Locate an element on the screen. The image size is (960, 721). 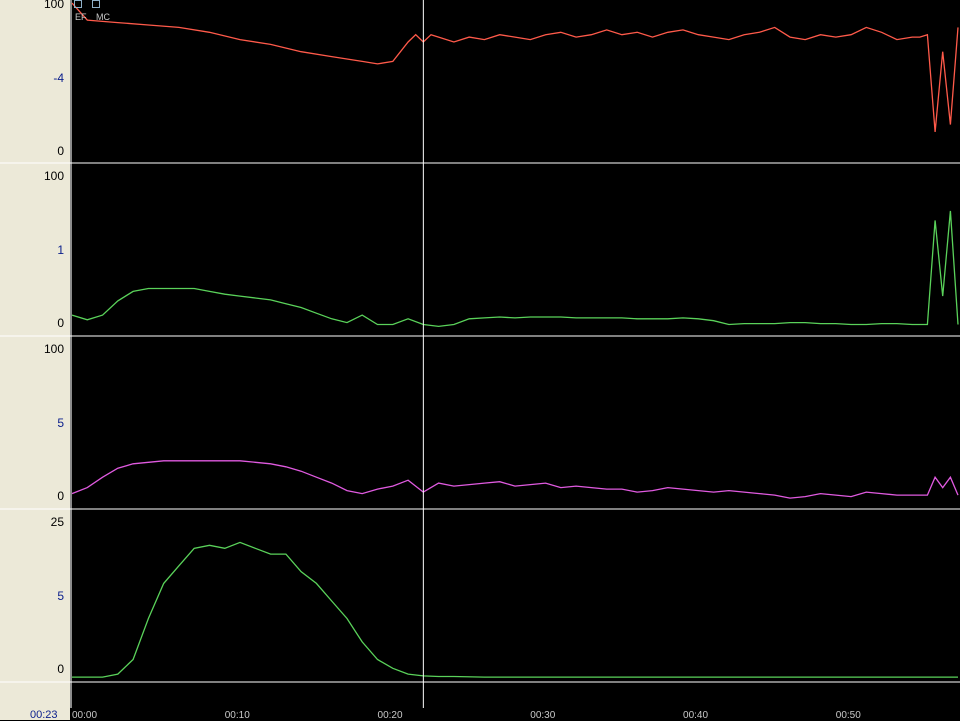
xtick-label: 00:20 is located at coordinates (390, 715).